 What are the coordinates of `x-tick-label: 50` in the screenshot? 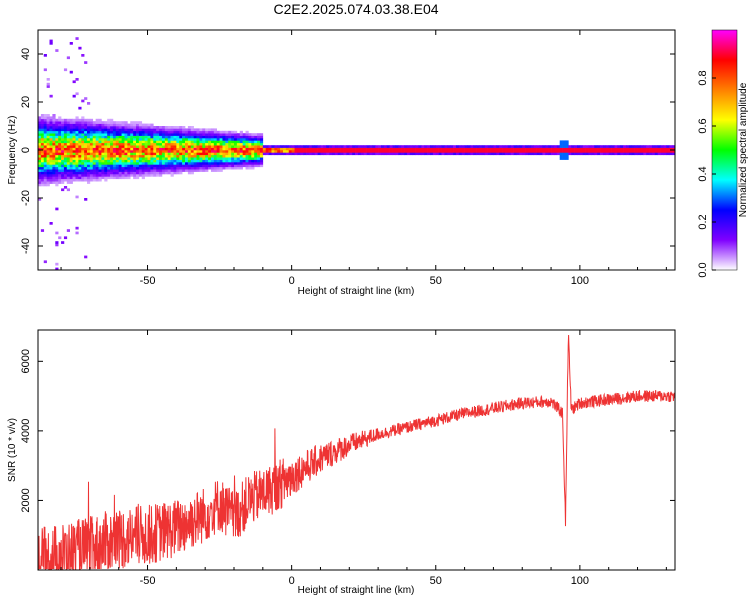 It's located at (436, 581).